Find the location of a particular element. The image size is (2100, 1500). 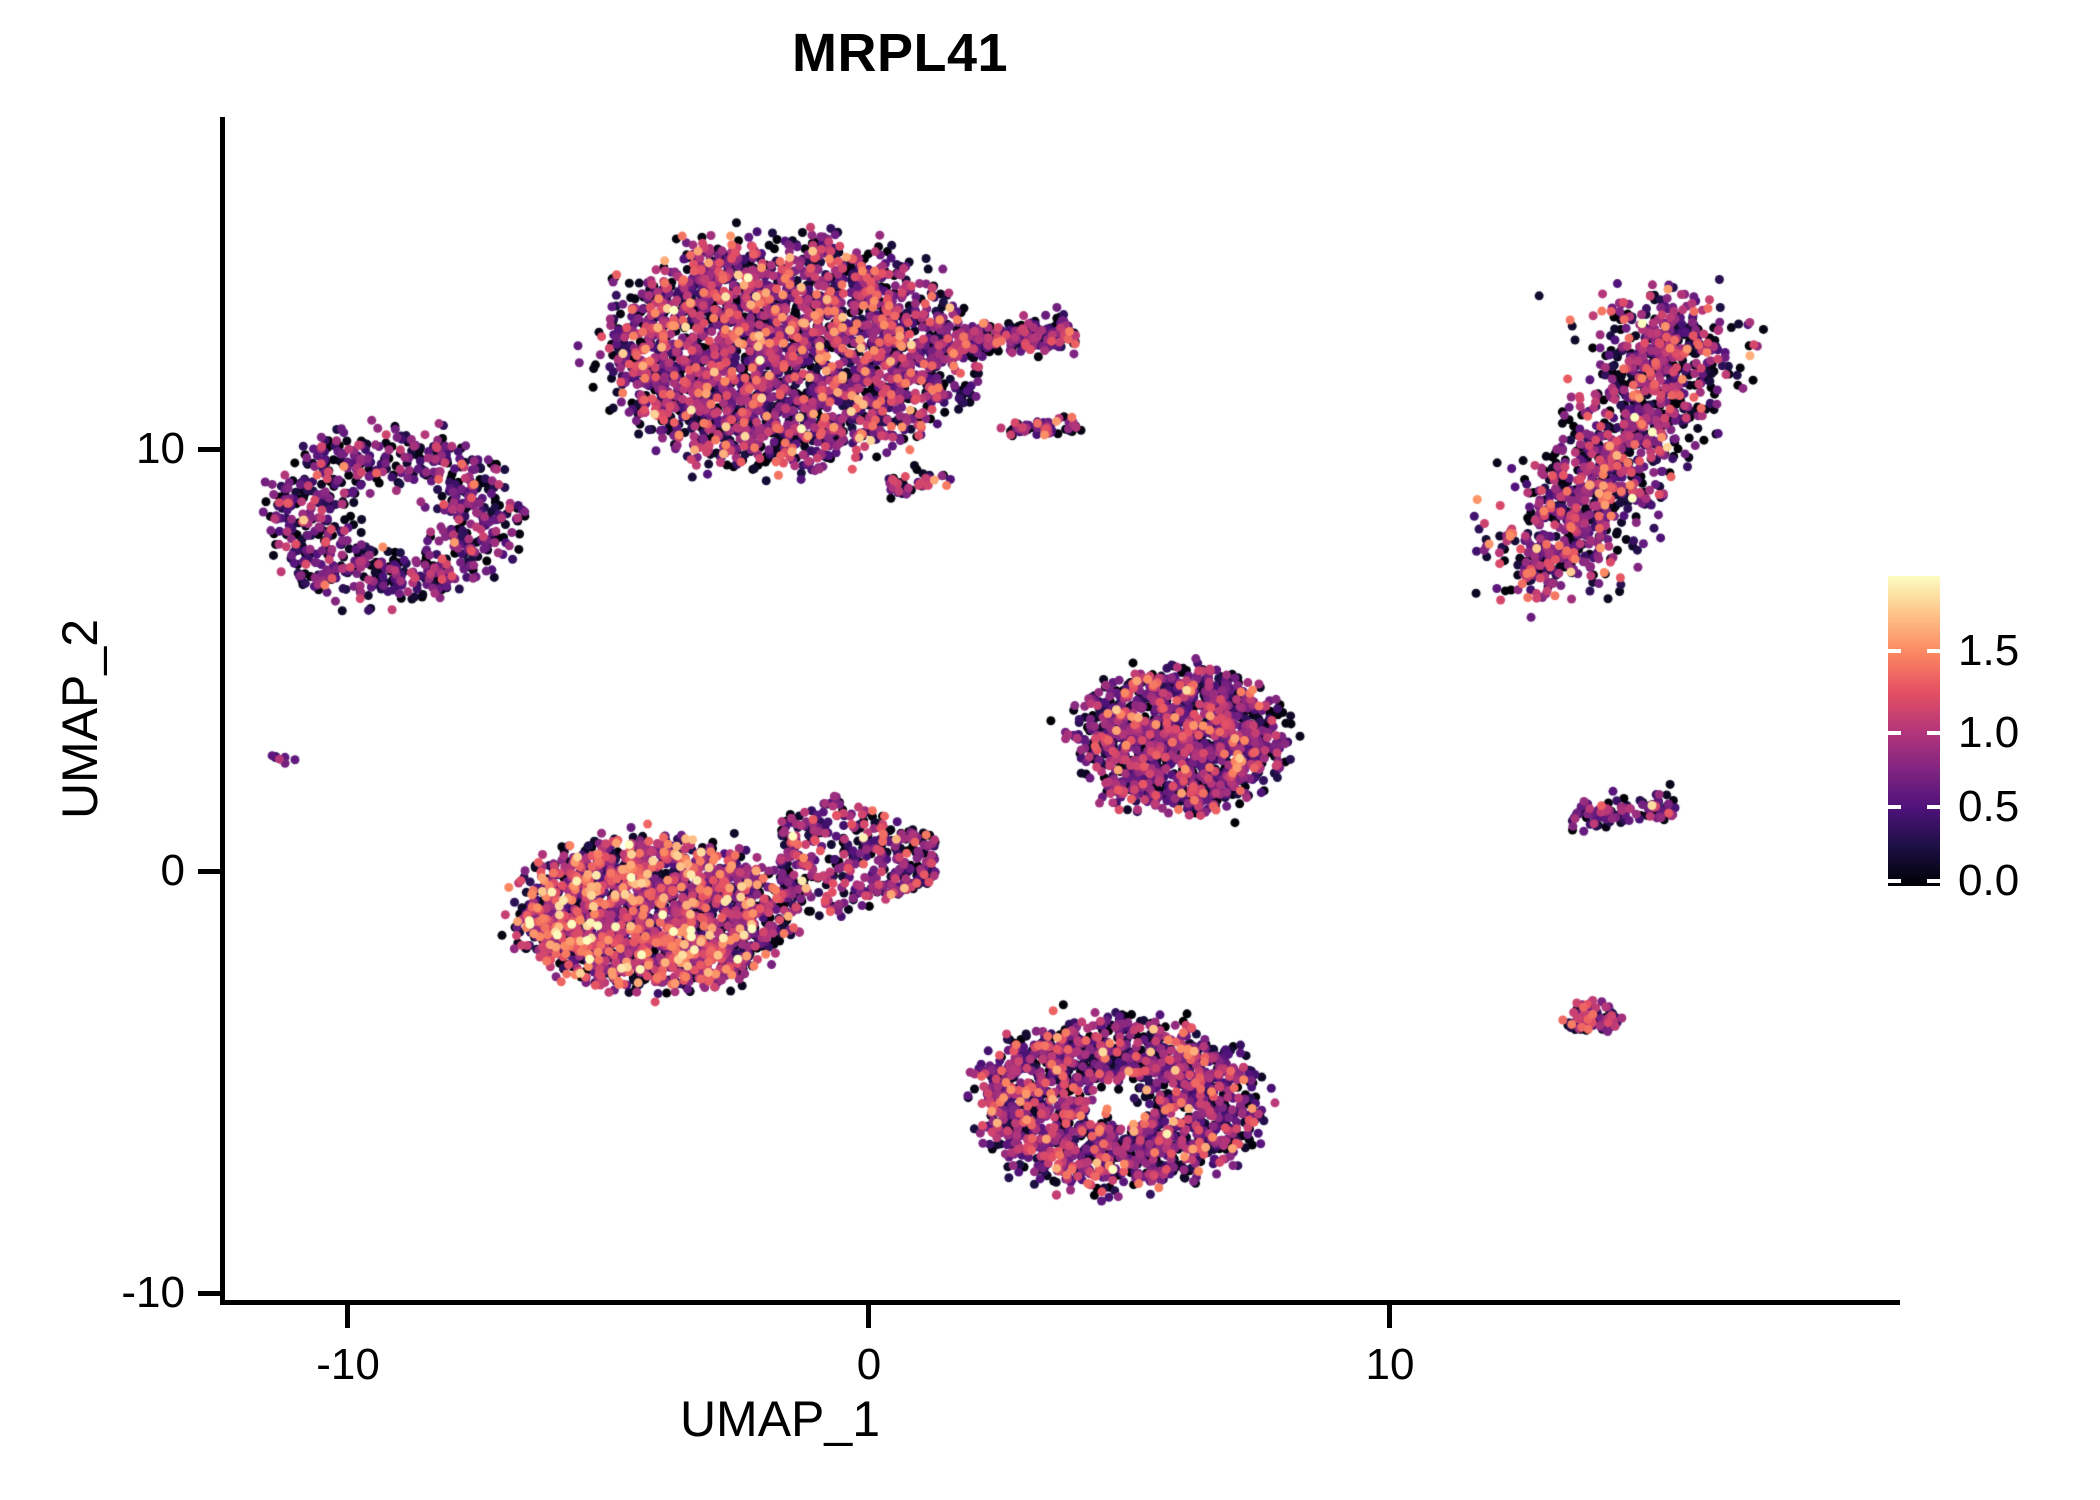

colorbar-label-1.5: 1.5 is located at coordinates (1989, 650).